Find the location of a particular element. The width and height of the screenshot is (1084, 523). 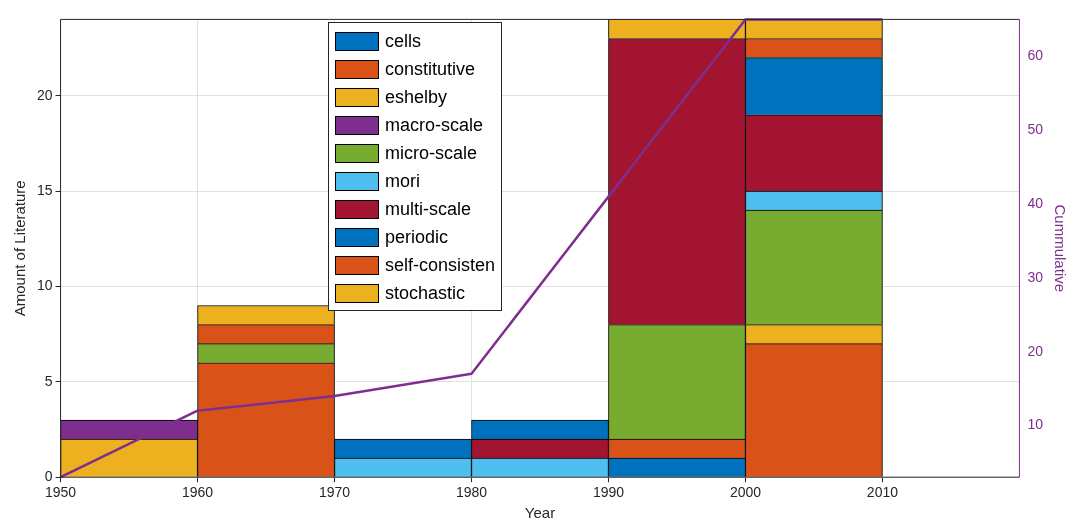

legend-label: mori is located at coordinates (402, 181).